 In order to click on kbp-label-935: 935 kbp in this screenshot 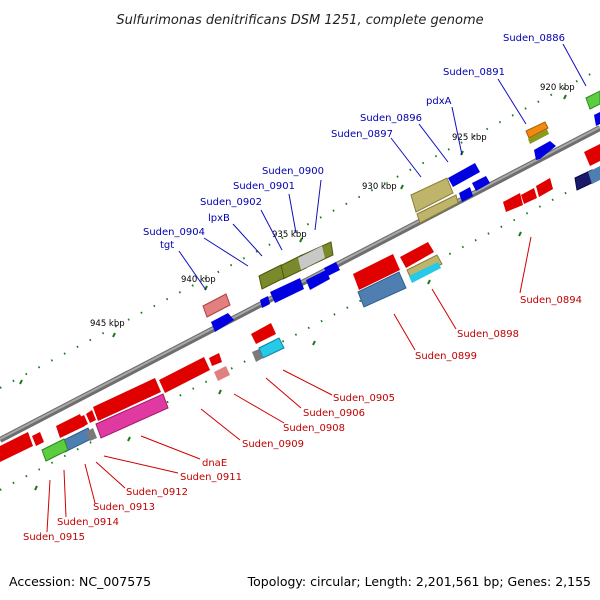, I will do `click(289, 235)`.